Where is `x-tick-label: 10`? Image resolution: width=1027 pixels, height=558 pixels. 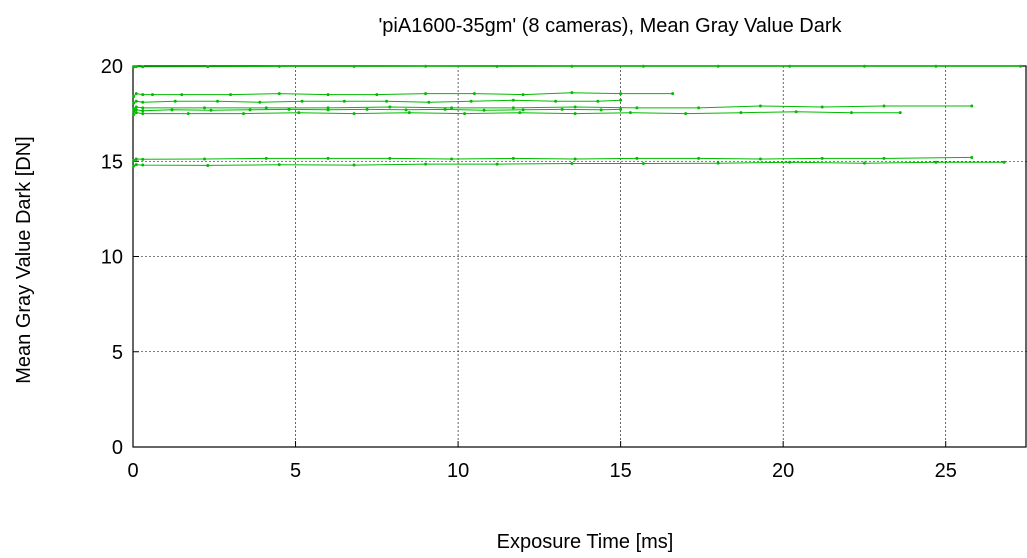
x-tick-label: 10 is located at coordinates (458, 471).